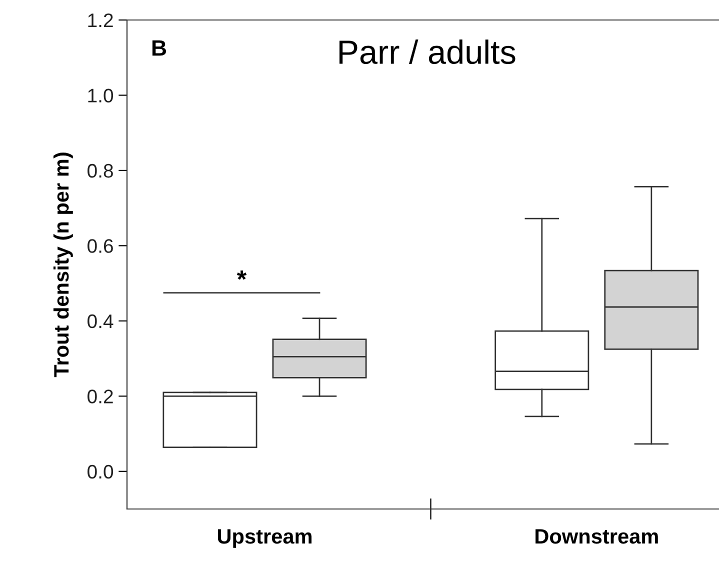 This screenshot has width=719, height=563. What do you see at coordinates (597, 536) in the screenshot?
I see `x-tick-label: Downstream` at bounding box center [597, 536].